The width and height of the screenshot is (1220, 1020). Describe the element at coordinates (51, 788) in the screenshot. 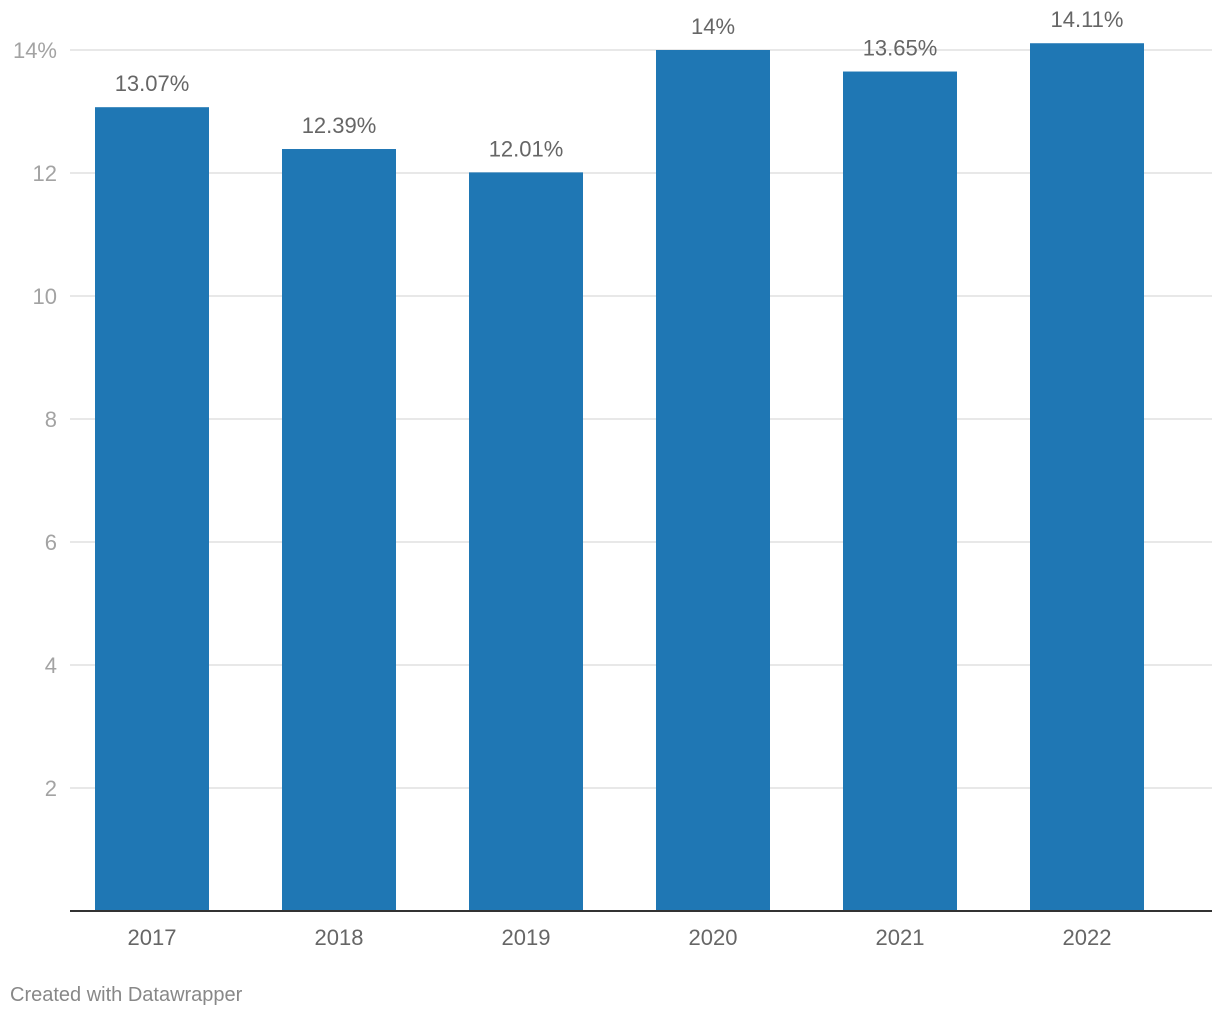

I see `y-tick-label: 2` at that location.